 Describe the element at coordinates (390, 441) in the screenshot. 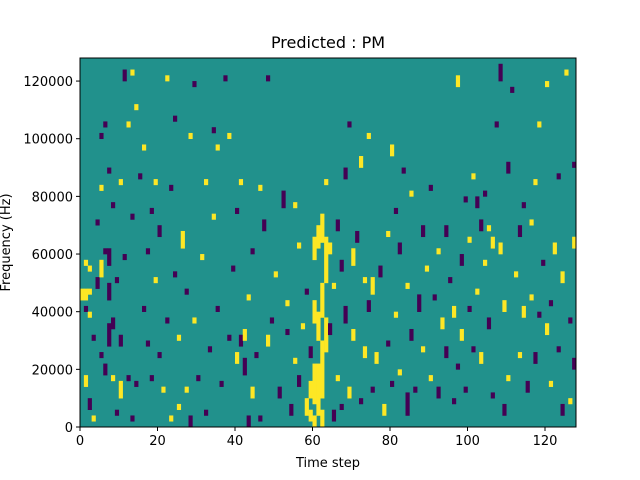

I see `x-tick-label: 80` at that location.